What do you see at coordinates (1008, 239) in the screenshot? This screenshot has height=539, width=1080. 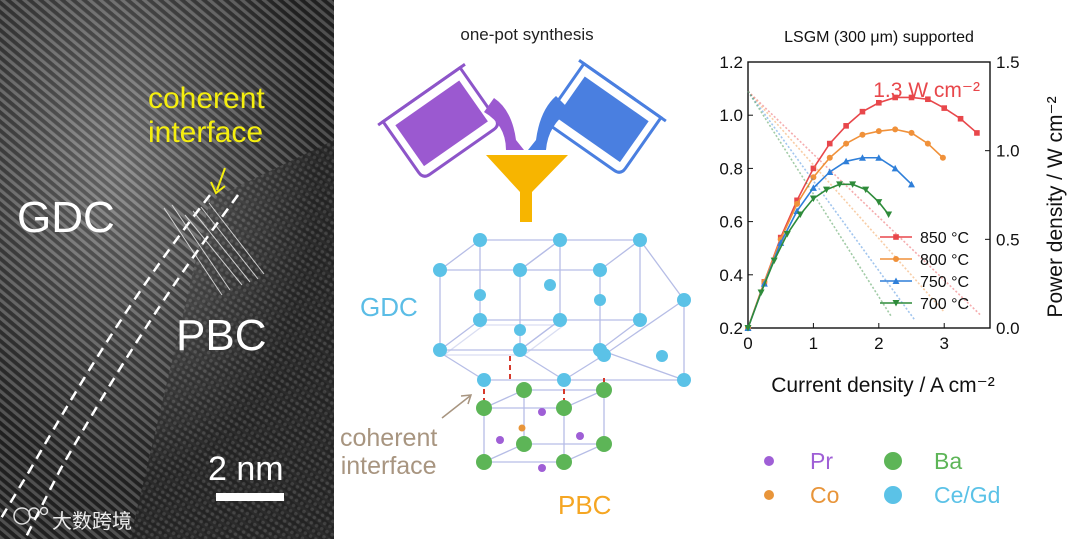 I see `y-right-tick-label: 0.5` at bounding box center [1008, 239].